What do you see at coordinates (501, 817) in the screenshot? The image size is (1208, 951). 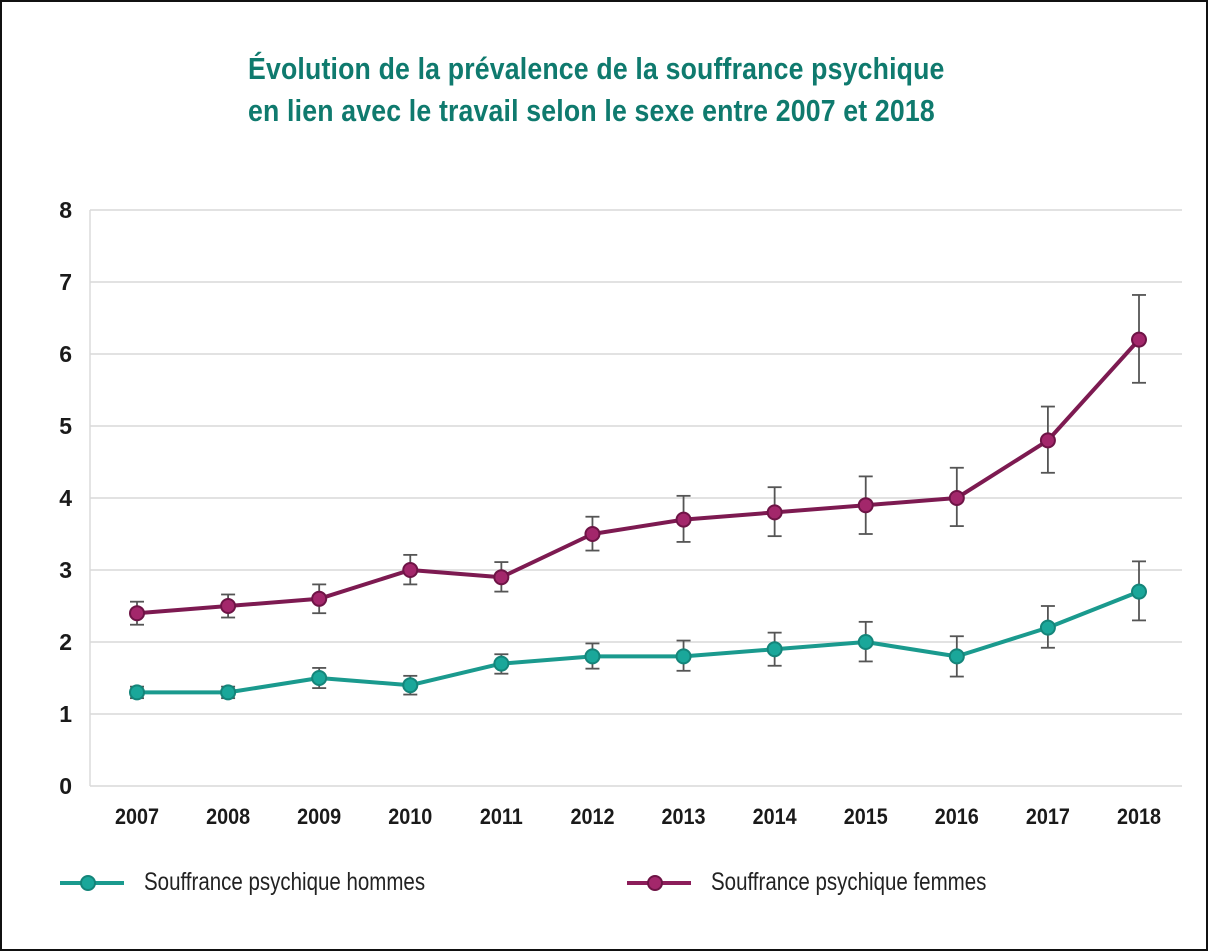 I see `x-tick-label: 2011` at bounding box center [501, 817].